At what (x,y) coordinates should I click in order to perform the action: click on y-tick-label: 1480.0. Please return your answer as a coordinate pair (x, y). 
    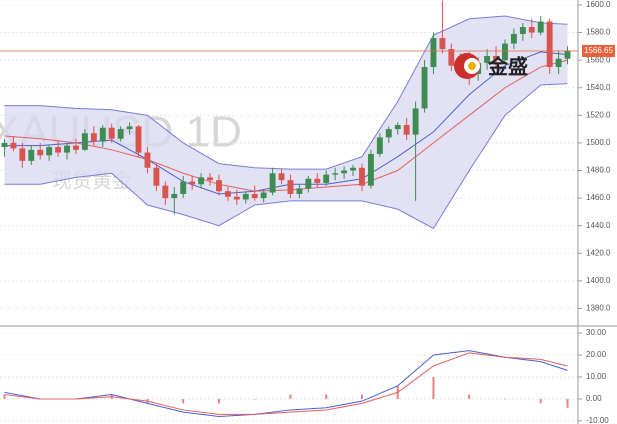
    Looking at the image, I should click on (598, 170).